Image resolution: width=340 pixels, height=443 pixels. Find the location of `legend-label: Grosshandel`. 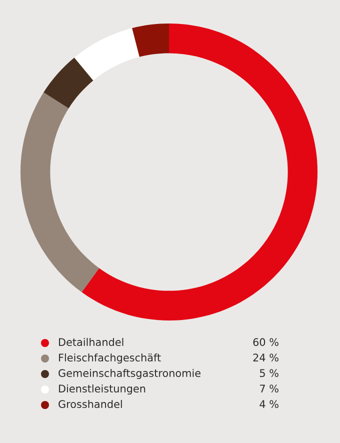

legend-label: Grosshandel is located at coordinates (90, 404).